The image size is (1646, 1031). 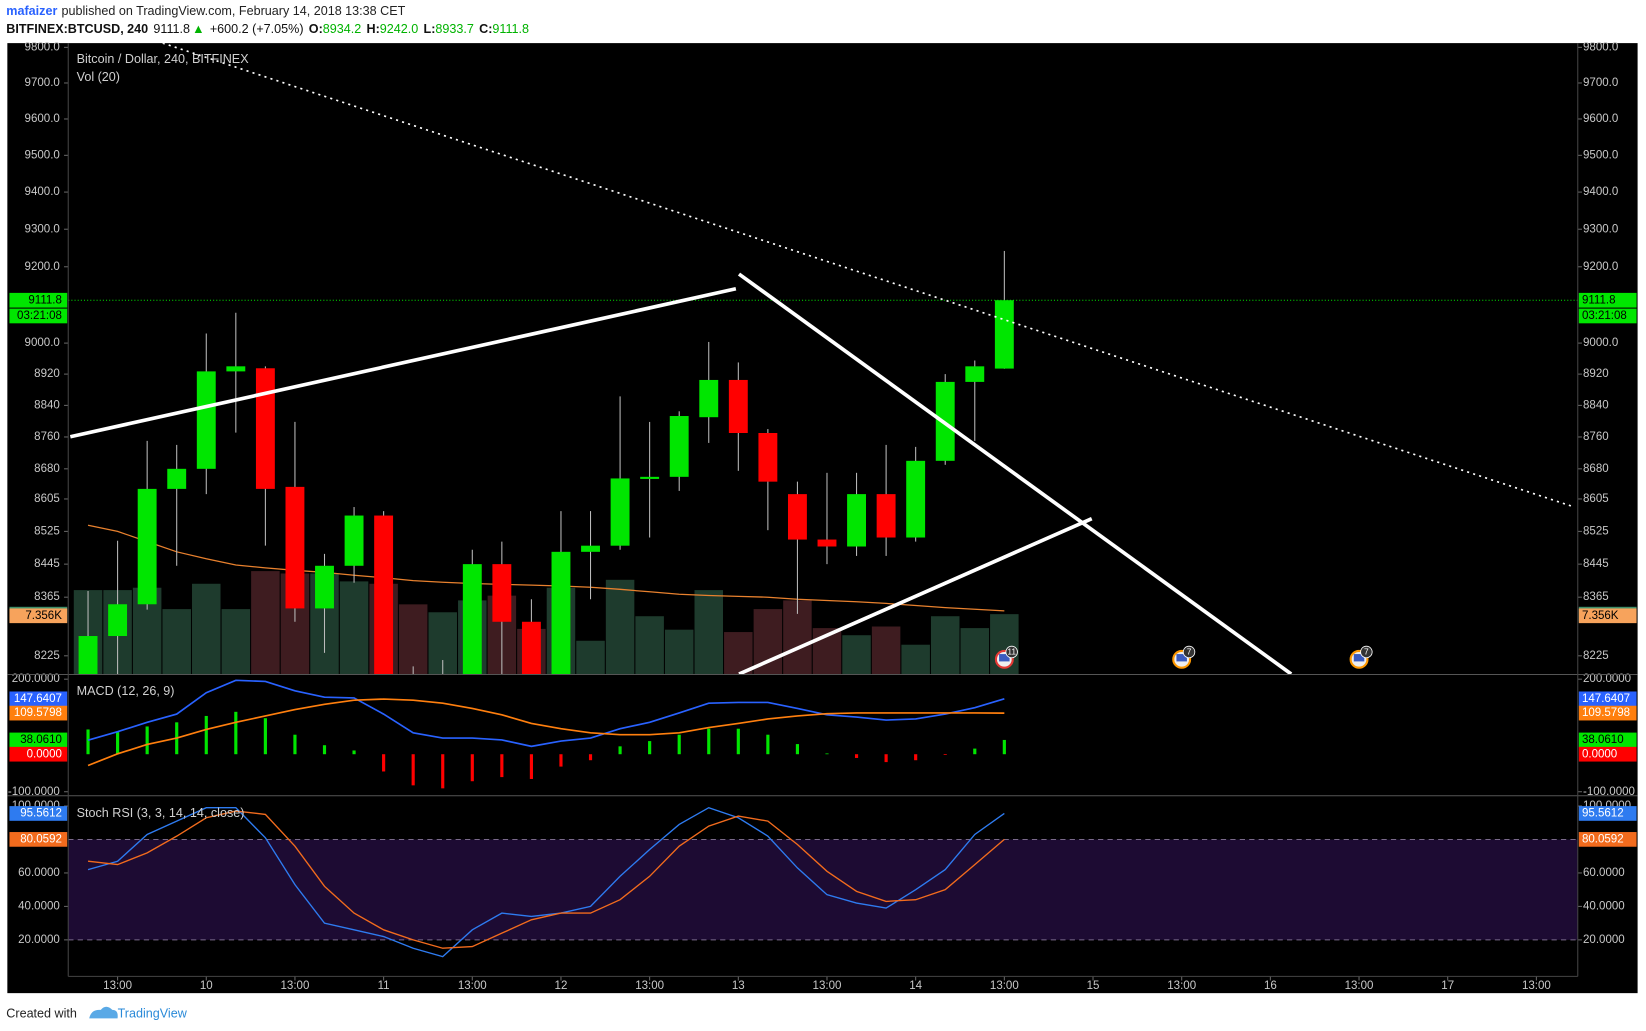 I want to click on y-tick-label: 8760, so click(x=1596, y=437).